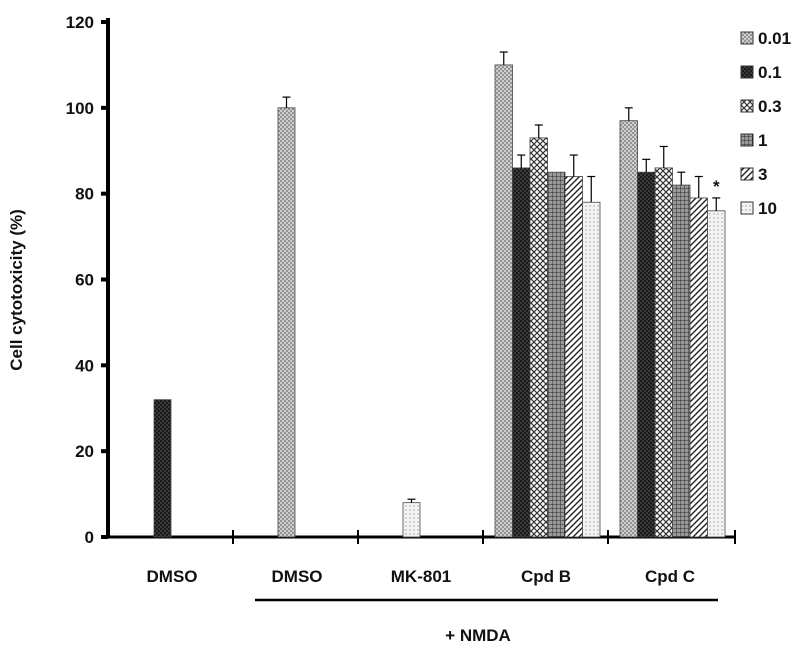 This screenshot has height=653, width=809. I want to click on legend-label: 0.01, so click(774, 38).